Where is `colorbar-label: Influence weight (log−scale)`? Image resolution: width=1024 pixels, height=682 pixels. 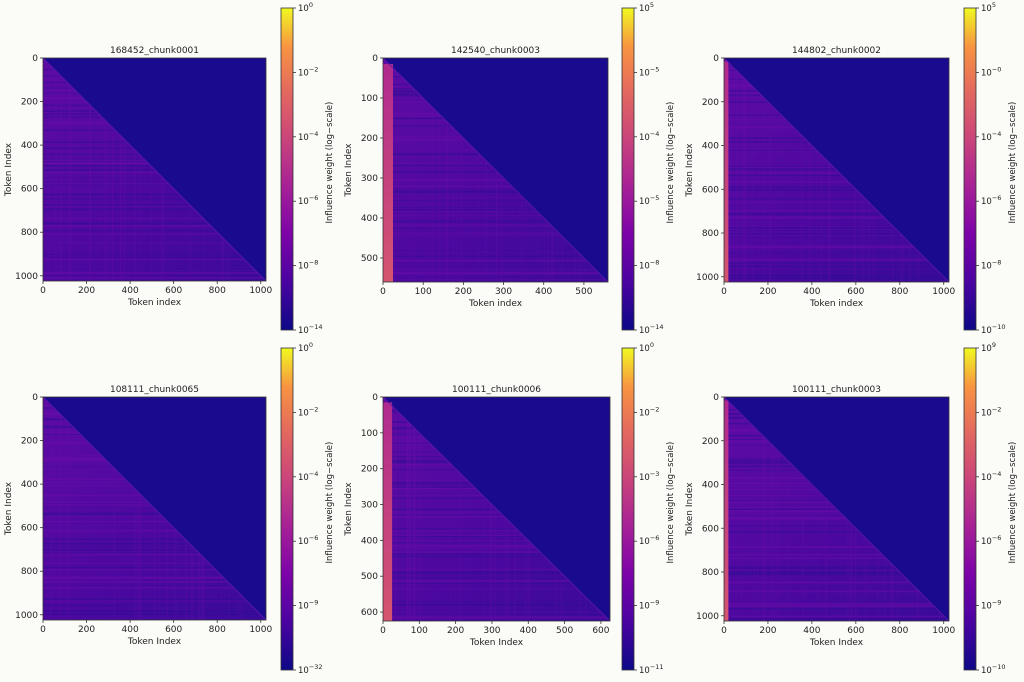
colorbar-label: Influence weight (log−scale) is located at coordinates (1013, 503).